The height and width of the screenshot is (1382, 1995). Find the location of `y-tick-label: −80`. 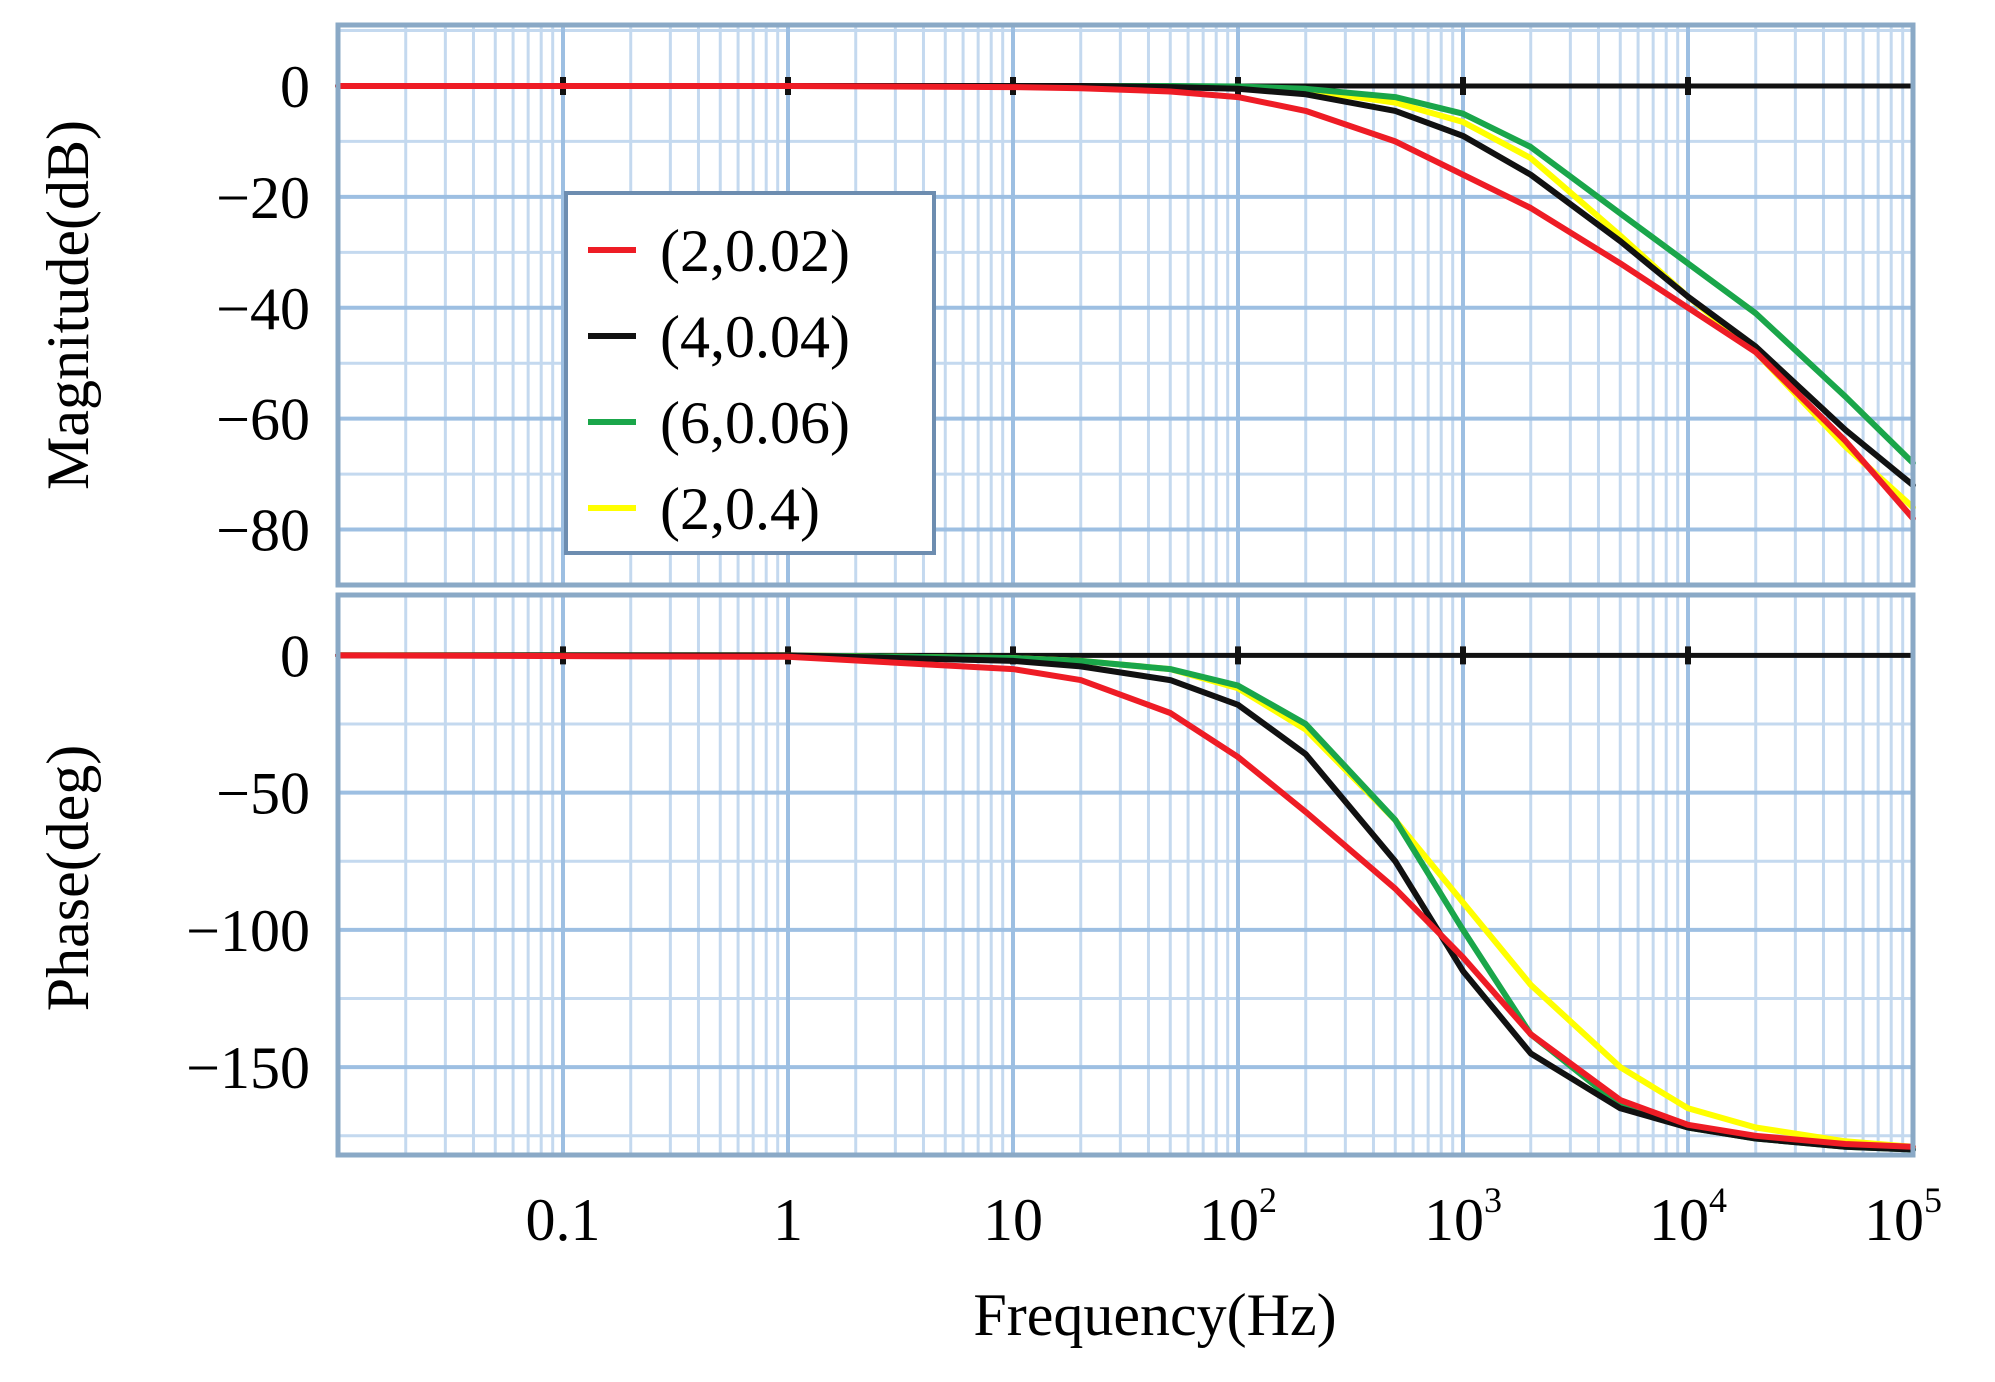

y-tick-label: −80 is located at coordinates (263, 531).